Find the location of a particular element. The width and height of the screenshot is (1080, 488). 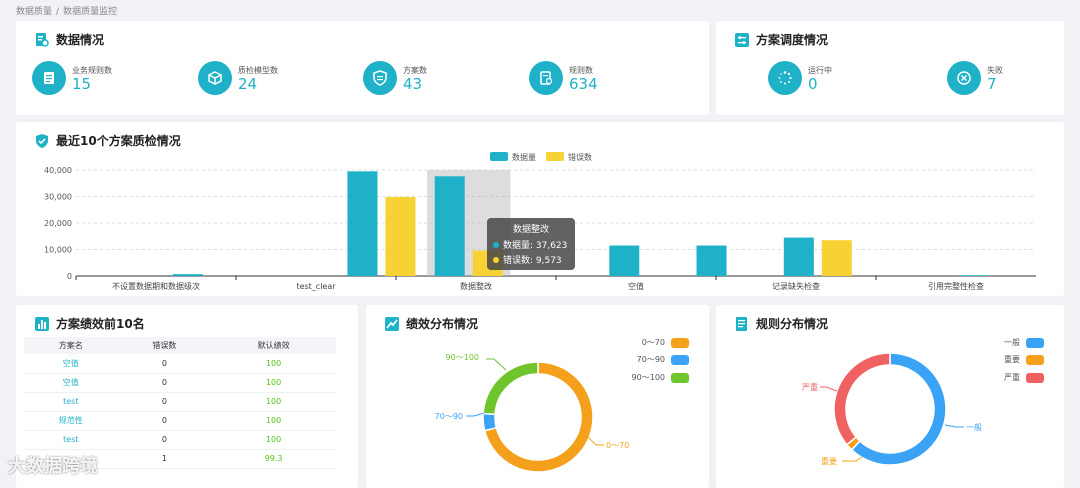

legend-label: 错误数 is located at coordinates (580, 157).